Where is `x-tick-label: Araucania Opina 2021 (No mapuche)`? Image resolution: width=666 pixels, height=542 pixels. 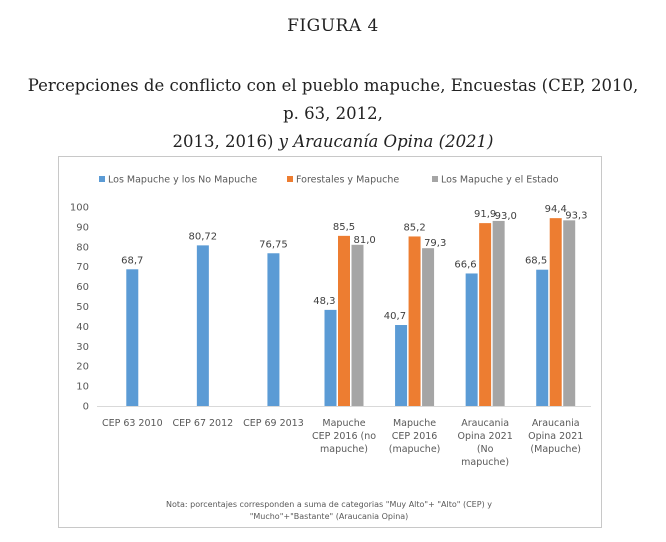
x-tick-label: Araucania Opina 2021 (No mapuche) is located at coordinates (485, 443).